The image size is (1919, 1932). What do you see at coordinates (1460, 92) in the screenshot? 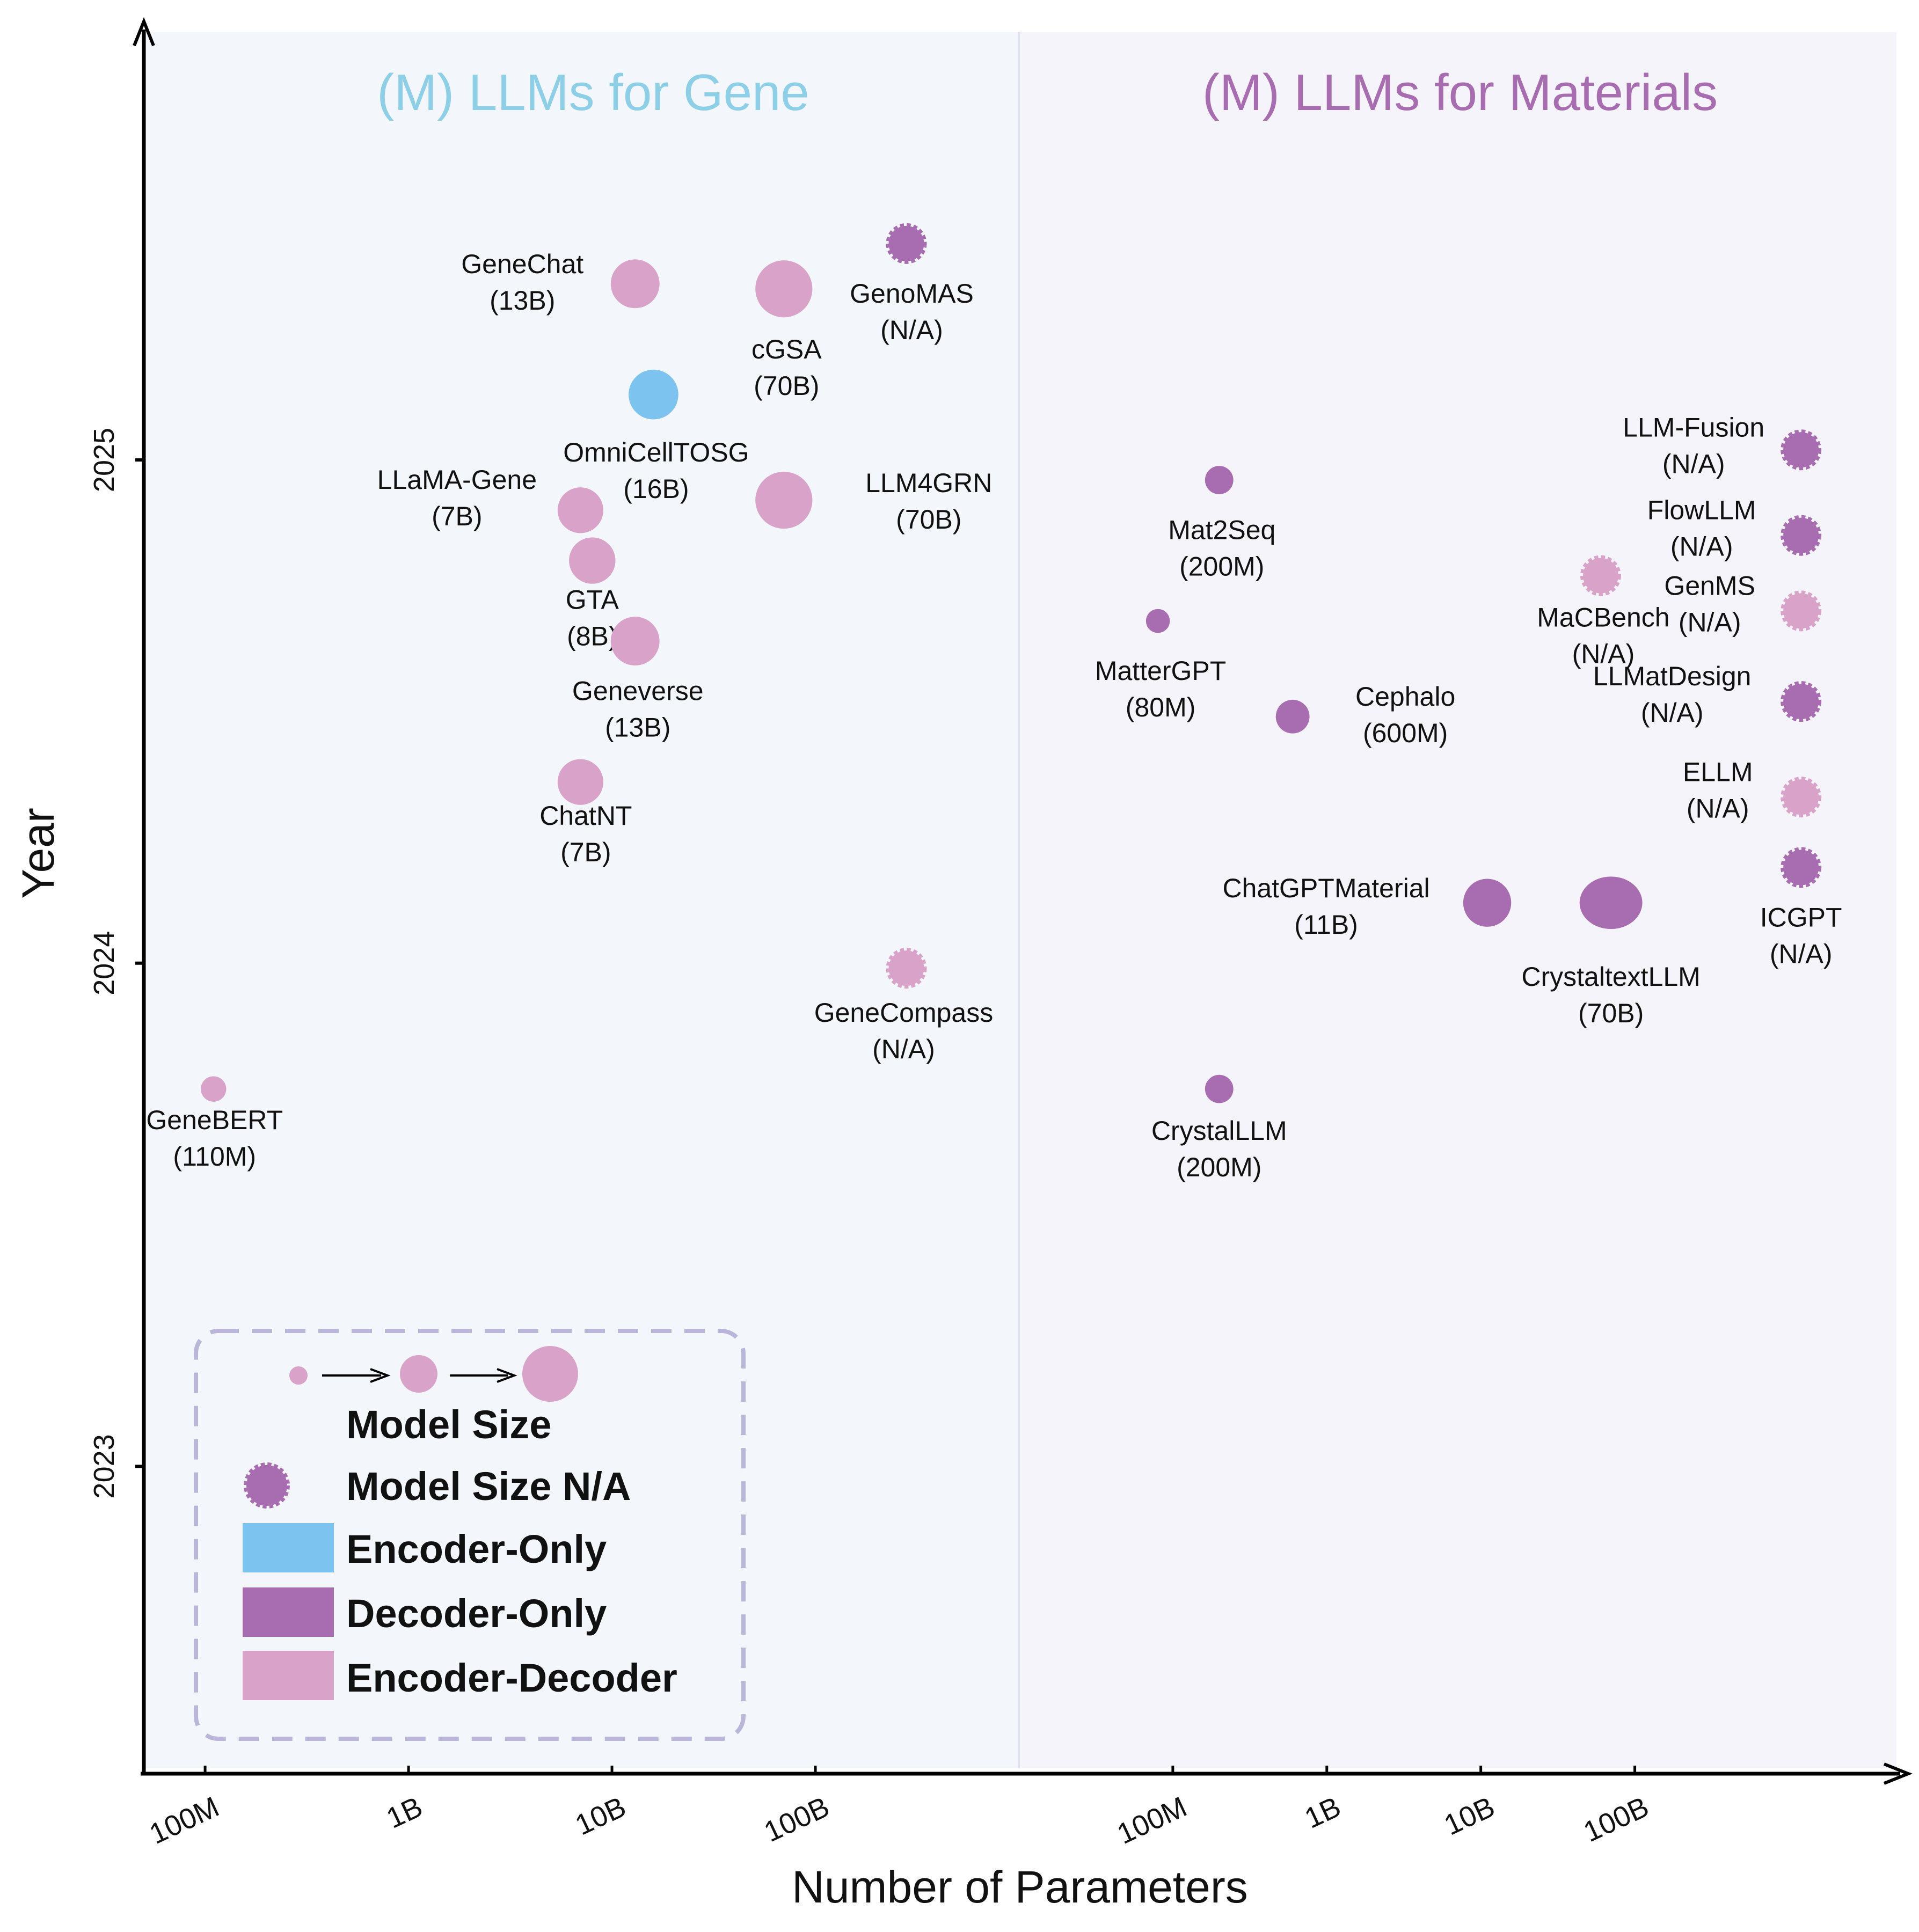
I see `materials-panel-title: (M) LLMs for Materials` at bounding box center [1460, 92].